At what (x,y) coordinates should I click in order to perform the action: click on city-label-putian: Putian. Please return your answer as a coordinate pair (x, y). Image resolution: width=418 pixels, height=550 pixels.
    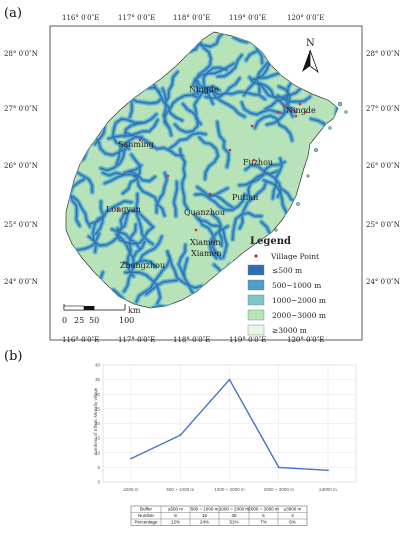
    Looking at the image, I should click on (245, 197).